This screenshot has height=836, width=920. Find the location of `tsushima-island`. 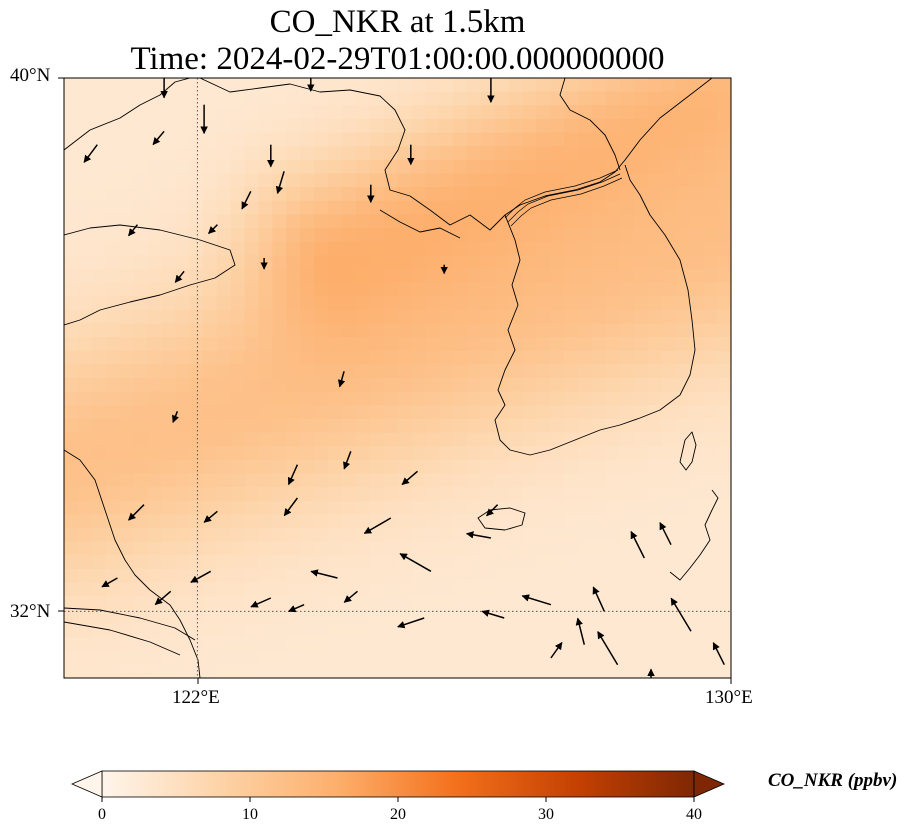

tsushima-island is located at coordinates (688, 451).